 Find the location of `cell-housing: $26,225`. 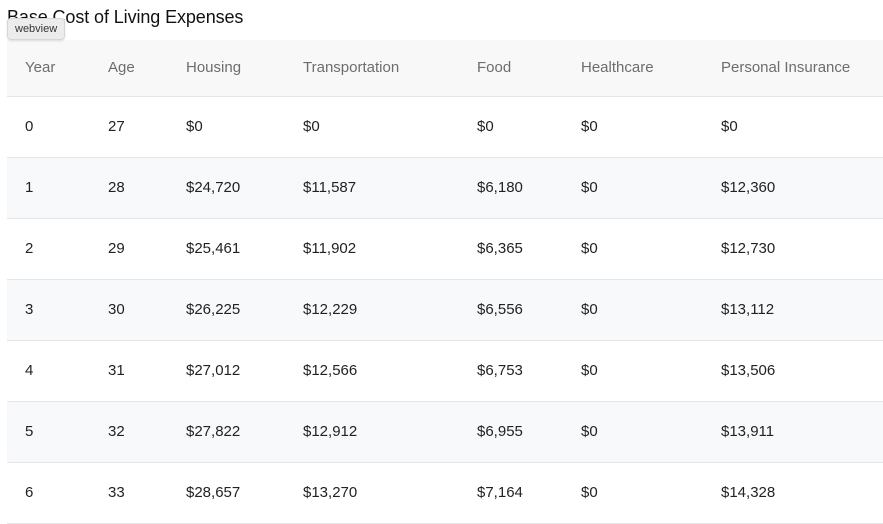

cell-housing: $26,225 is located at coordinates (226, 310).